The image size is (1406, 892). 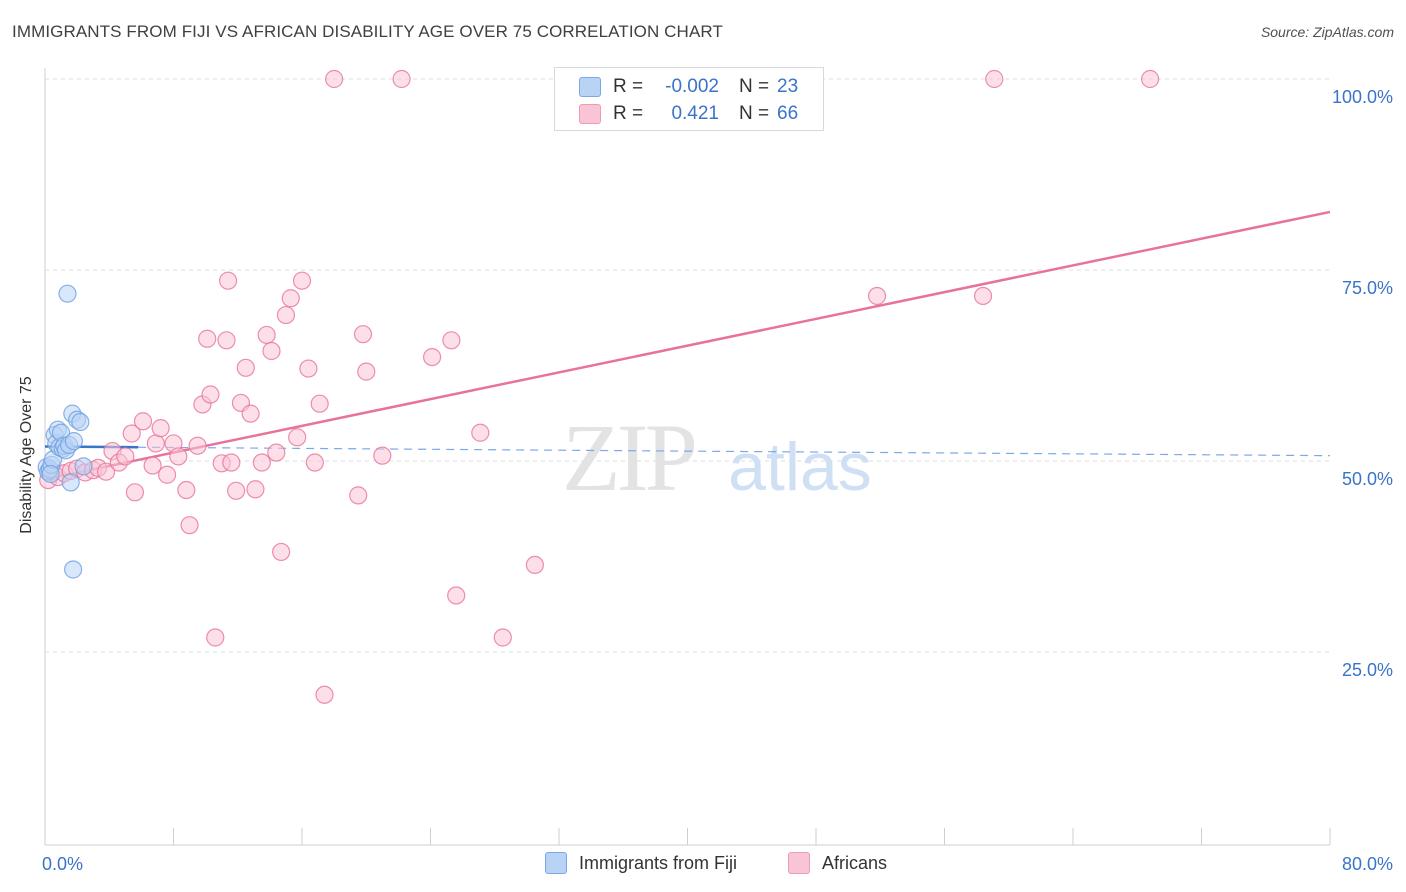 I want to click on series-legend: Immigrants from Fiji Africans, so click(x=703, y=864).